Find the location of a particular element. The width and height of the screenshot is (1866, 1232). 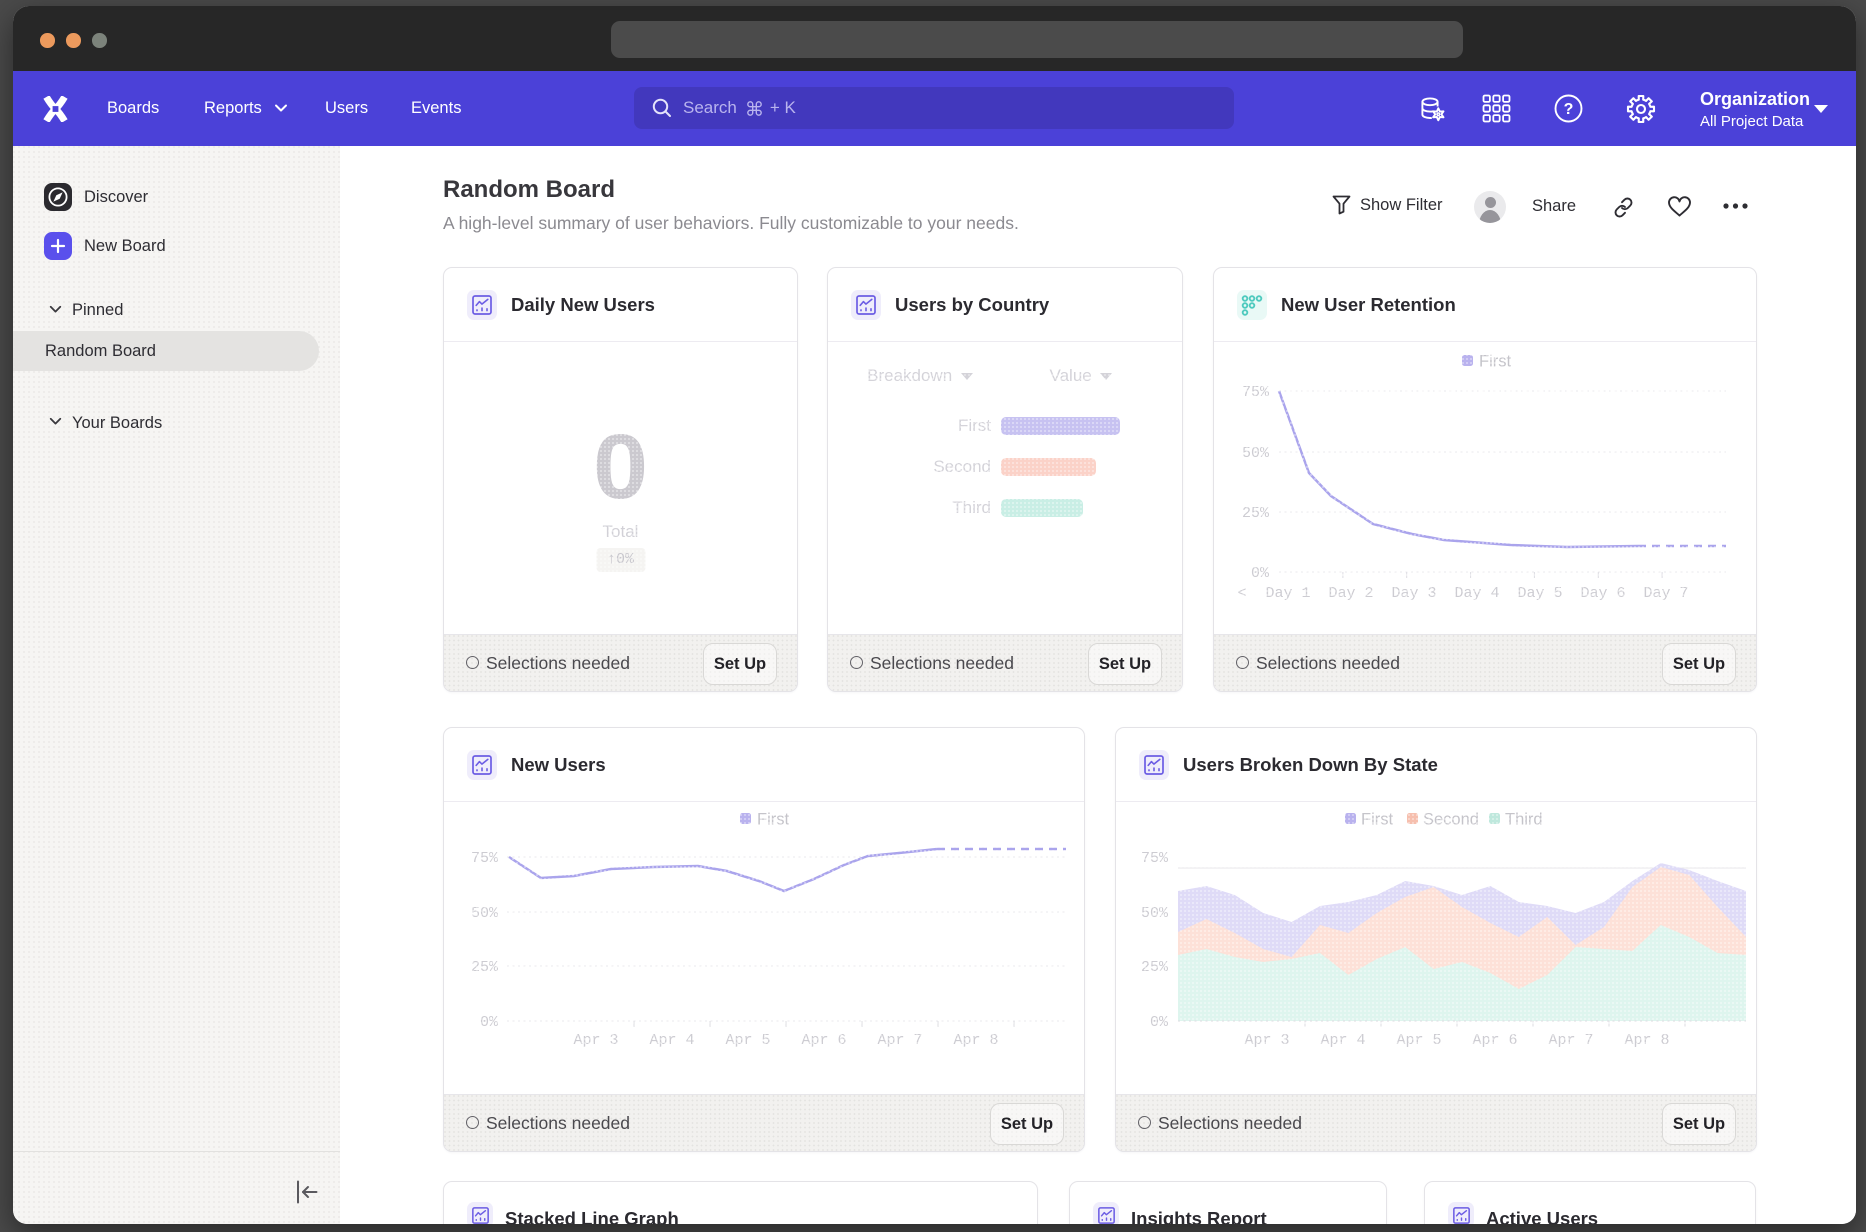

svg-text: Day 6 is located at coordinates (1602, 593).